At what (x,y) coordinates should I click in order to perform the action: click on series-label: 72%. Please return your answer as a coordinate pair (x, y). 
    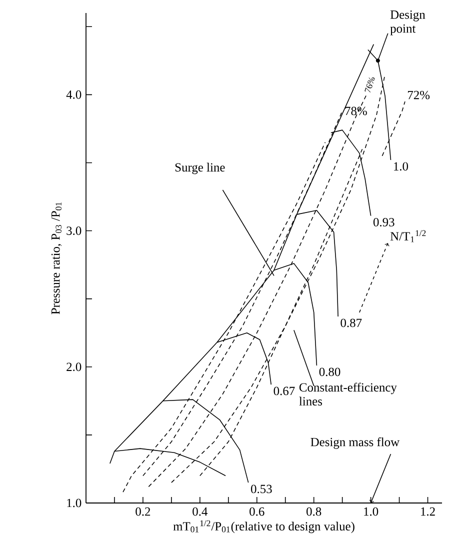
    Looking at the image, I should click on (419, 95).